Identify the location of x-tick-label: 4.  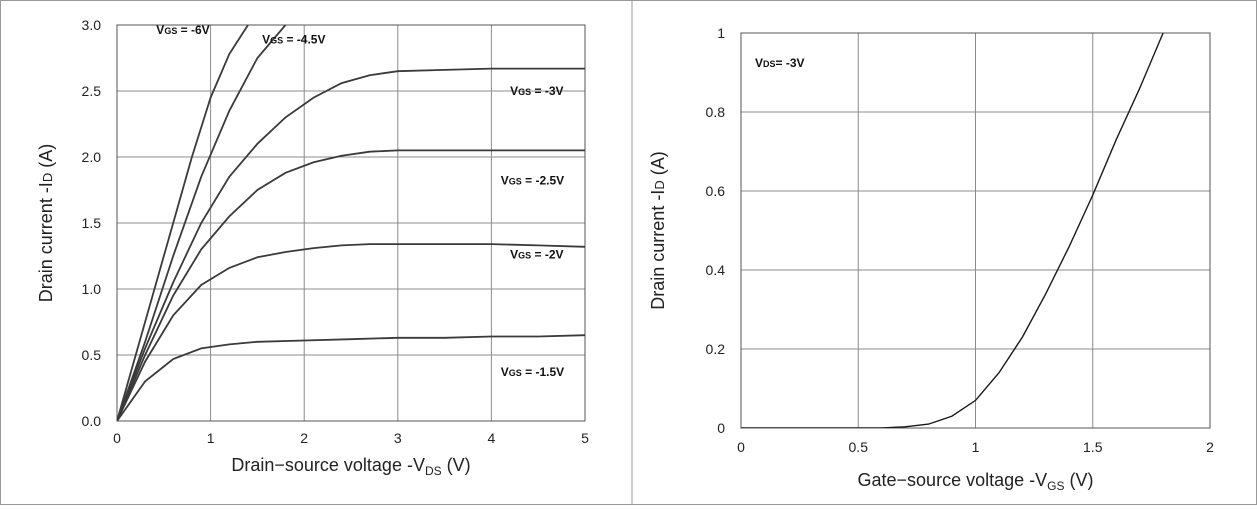
(492, 438).